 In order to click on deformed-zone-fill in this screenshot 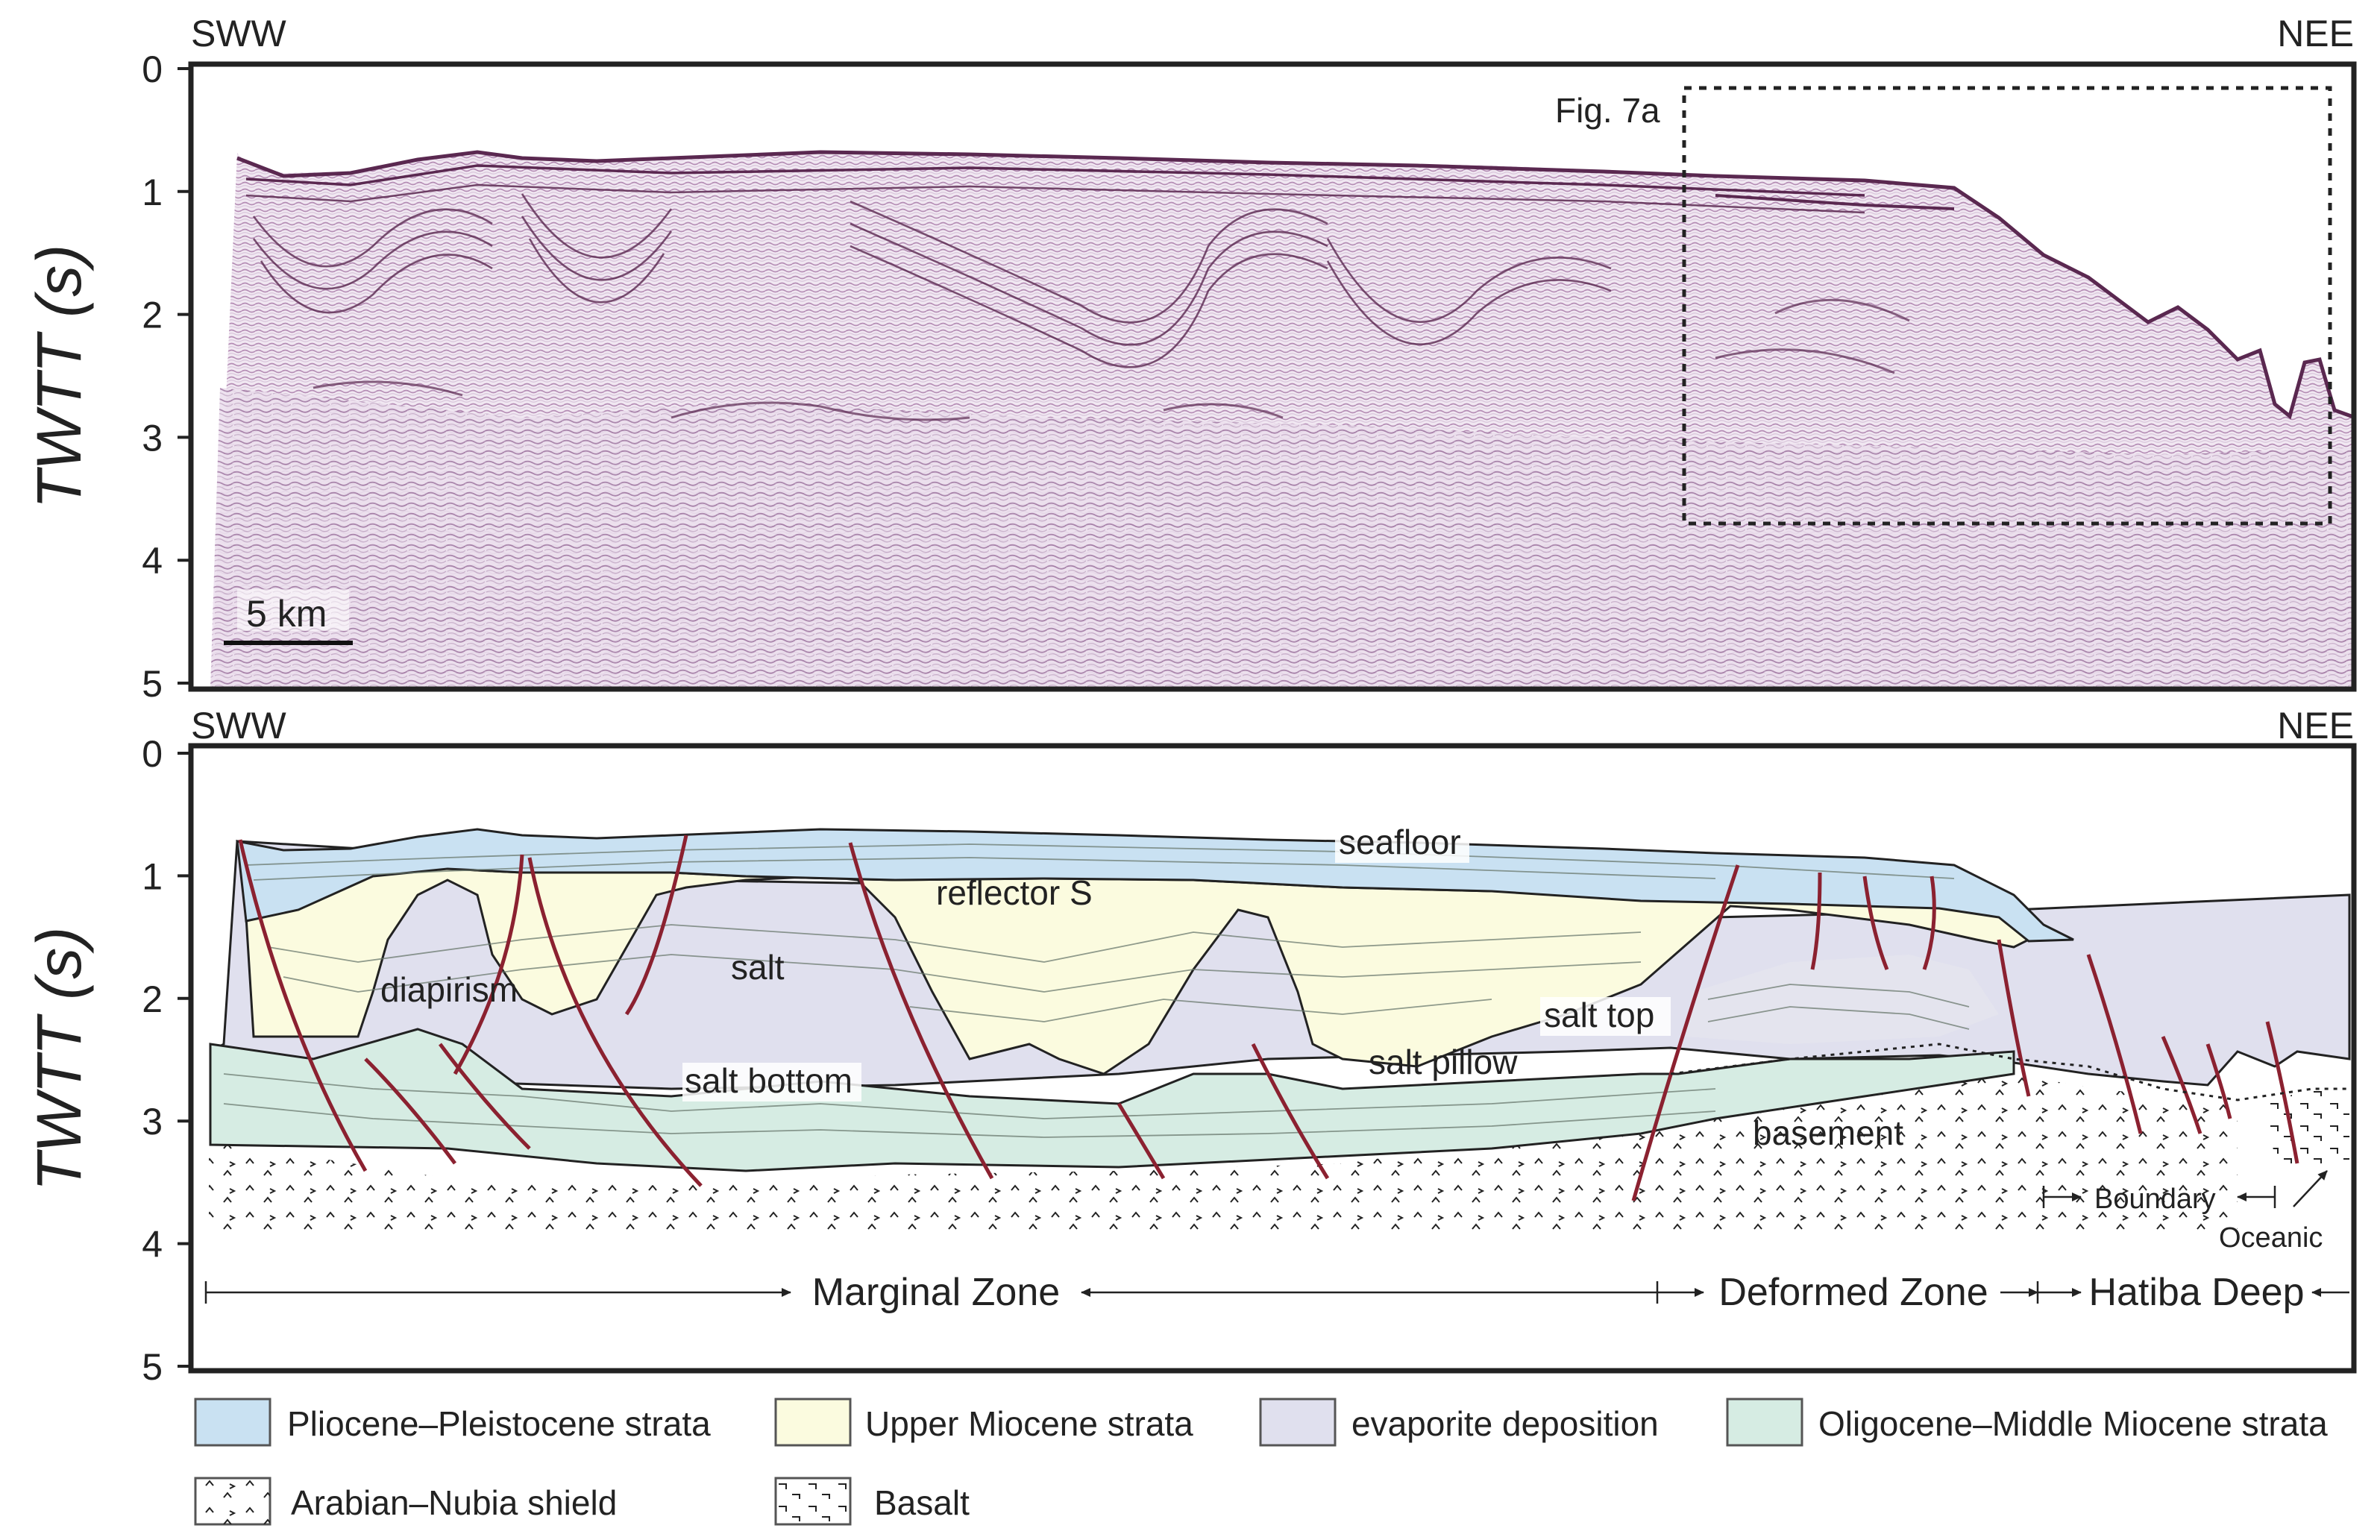, I will do `click(1842, 999)`.